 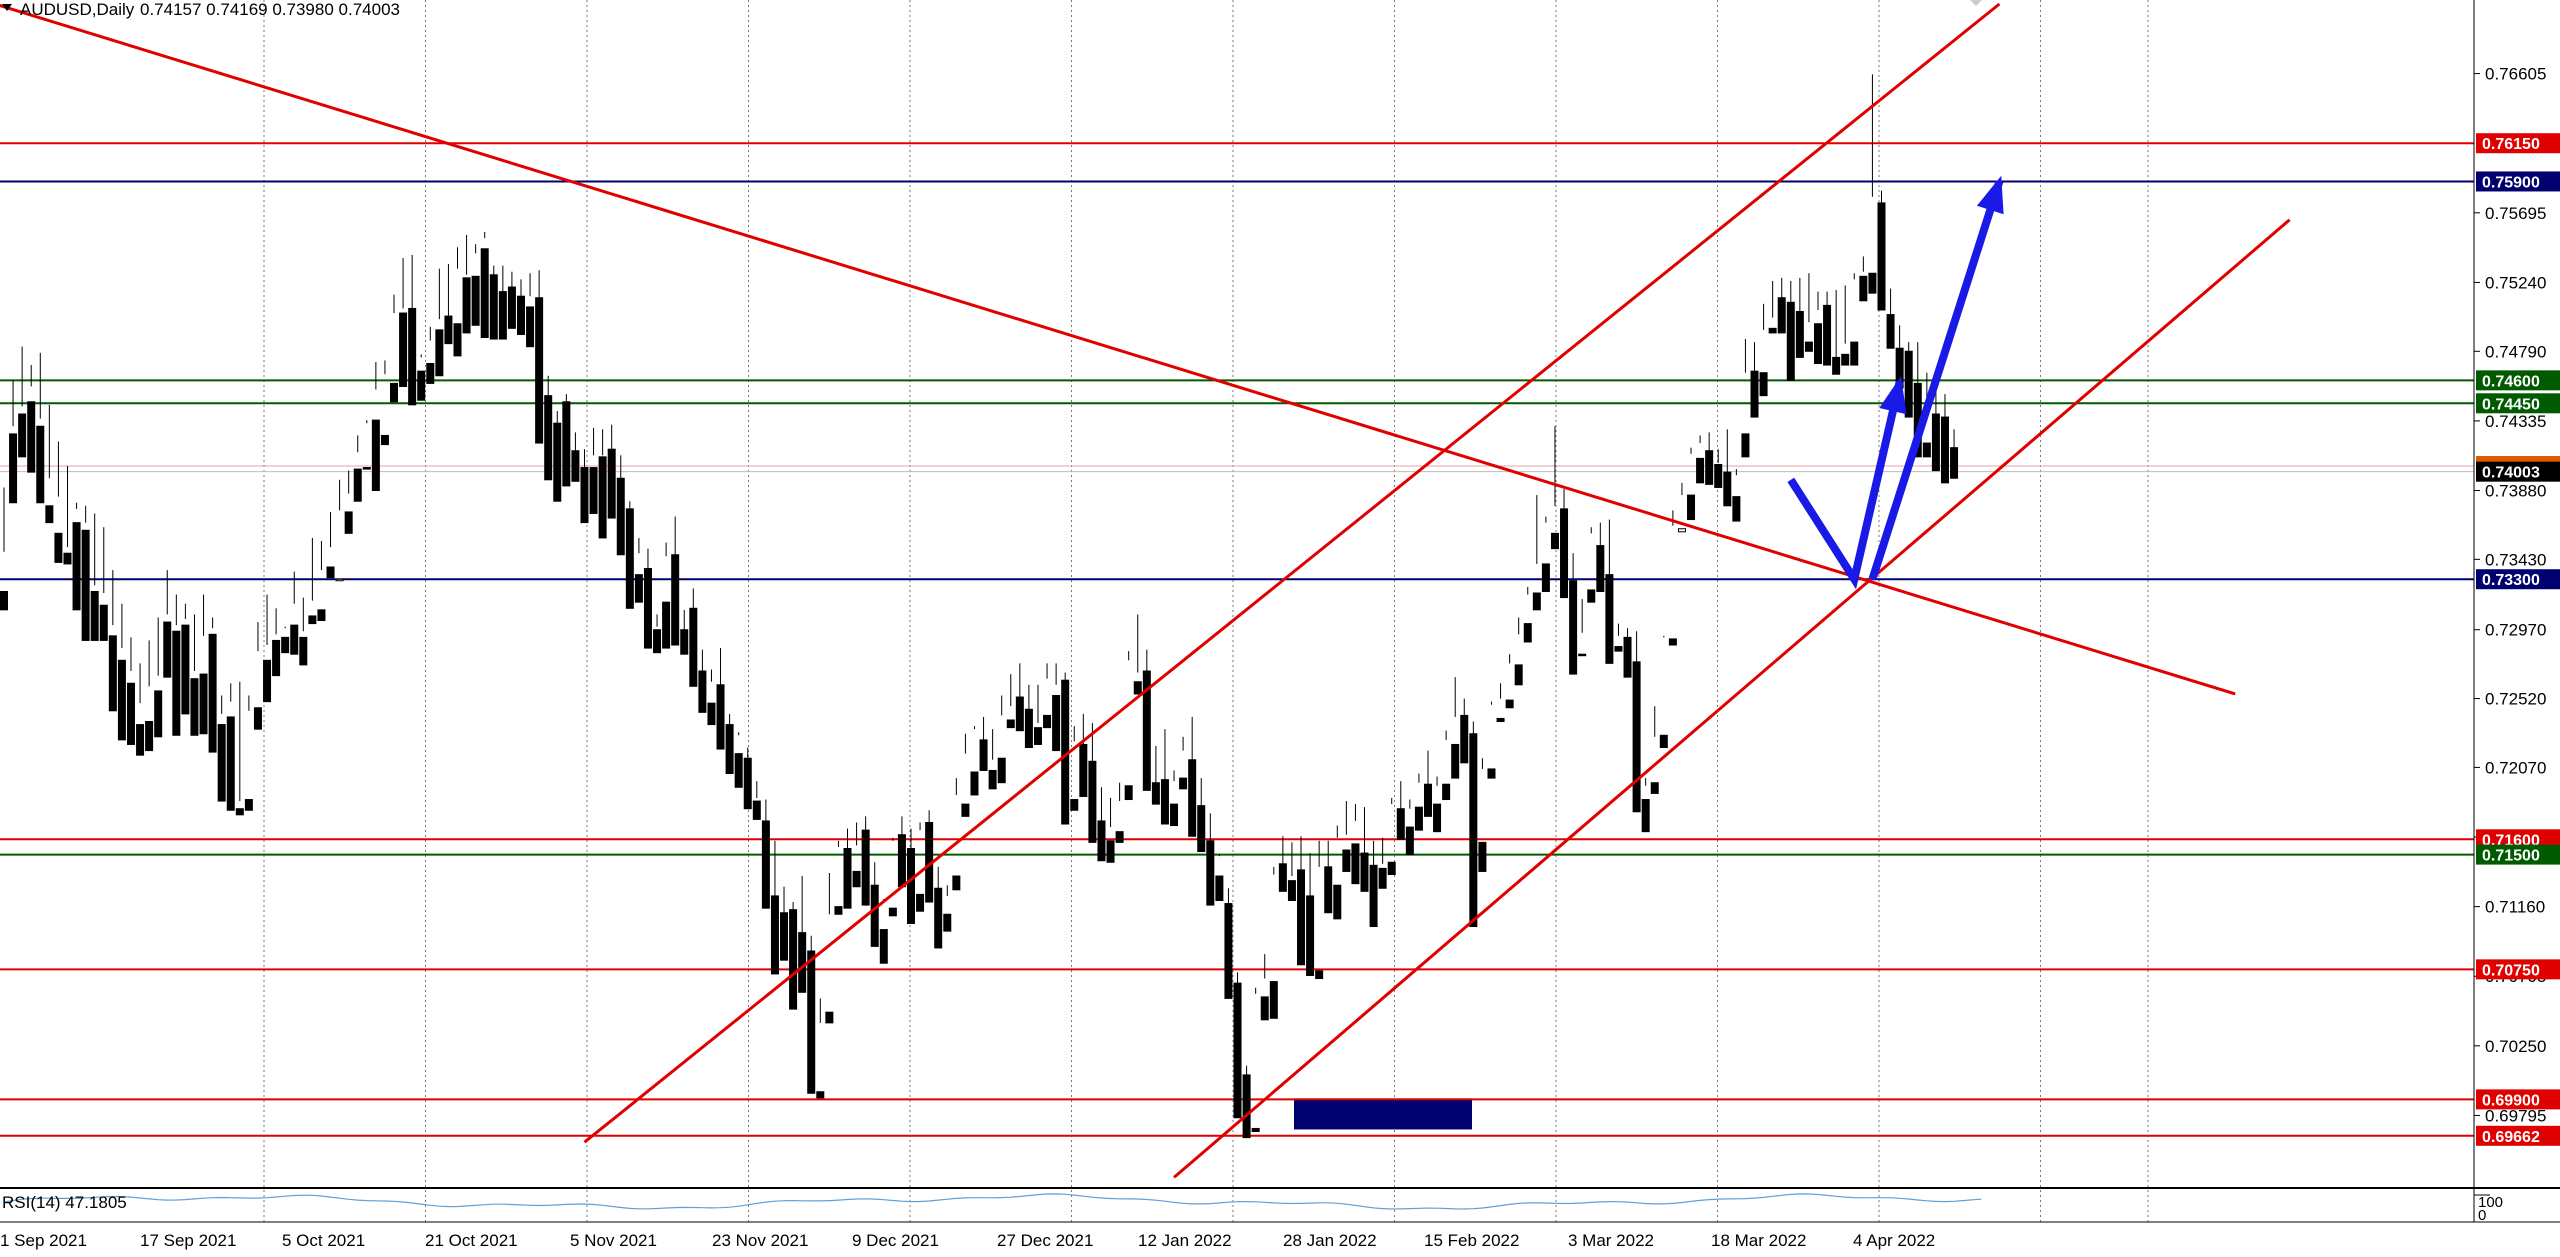 I want to click on forecast-arrows, so click(x=1895, y=295).